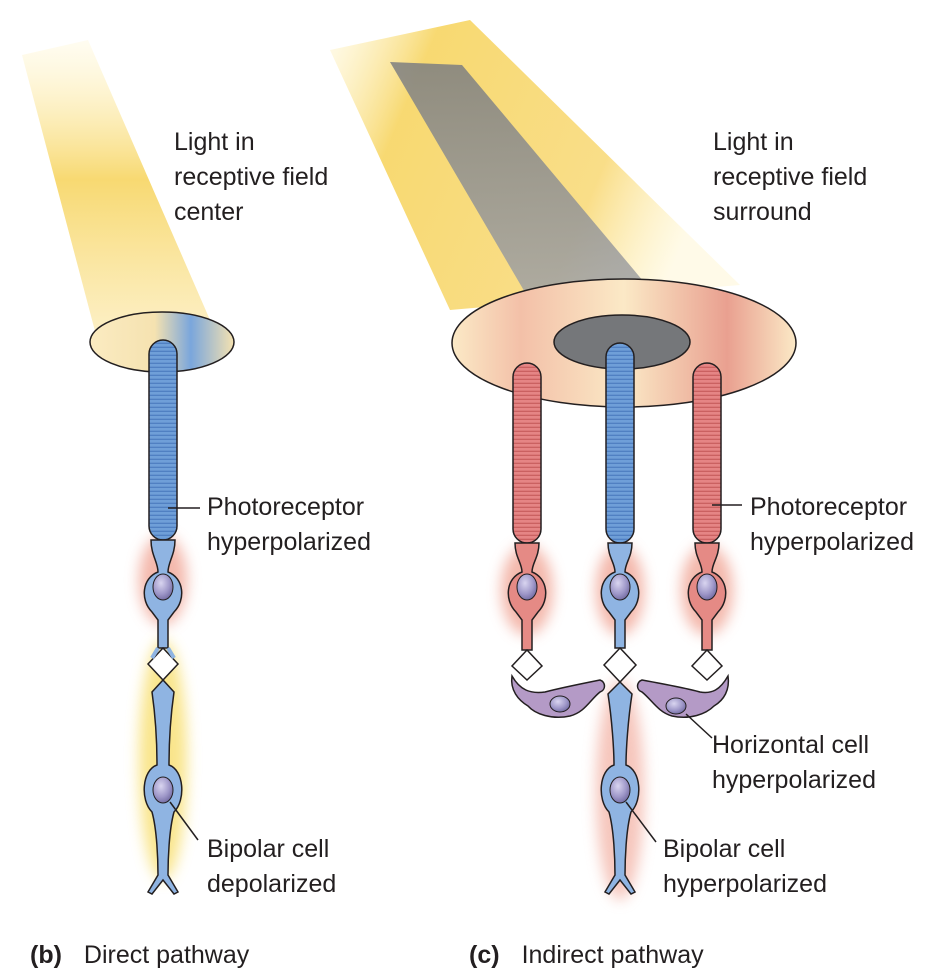 The width and height of the screenshot is (952, 980). I want to click on bipolar-leader, so click(184, 821).